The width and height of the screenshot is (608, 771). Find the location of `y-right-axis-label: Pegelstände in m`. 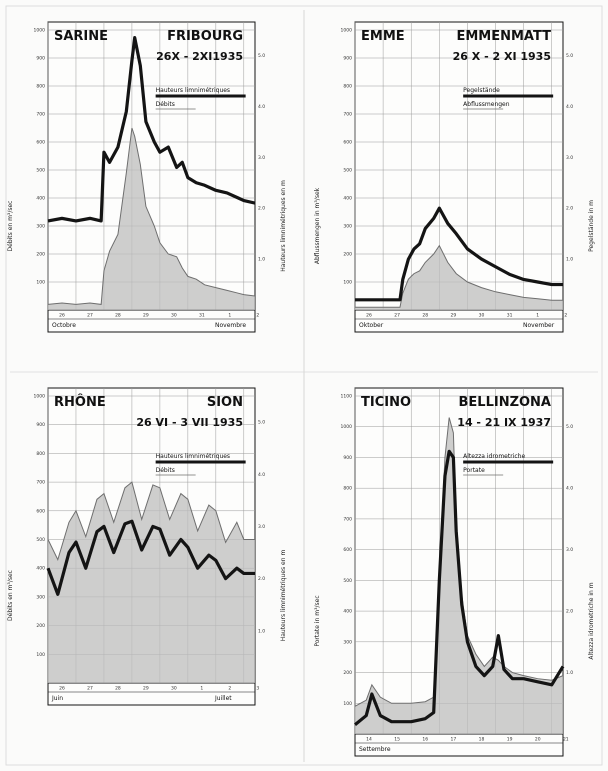

y-right-axis-label: Pegelstände in m is located at coordinates (591, 226).